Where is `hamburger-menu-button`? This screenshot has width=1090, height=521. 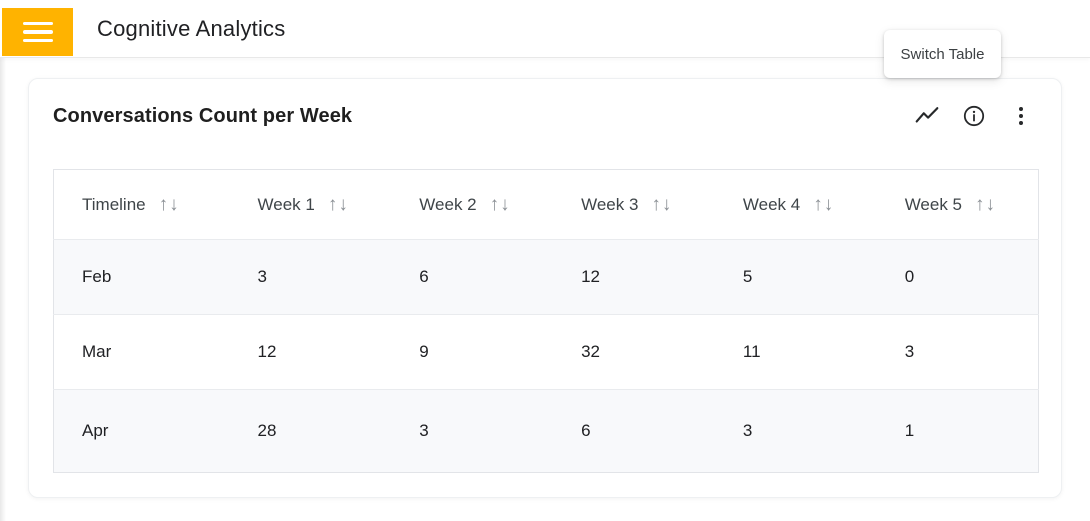 hamburger-menu-button is located at coordinates (37, 32).